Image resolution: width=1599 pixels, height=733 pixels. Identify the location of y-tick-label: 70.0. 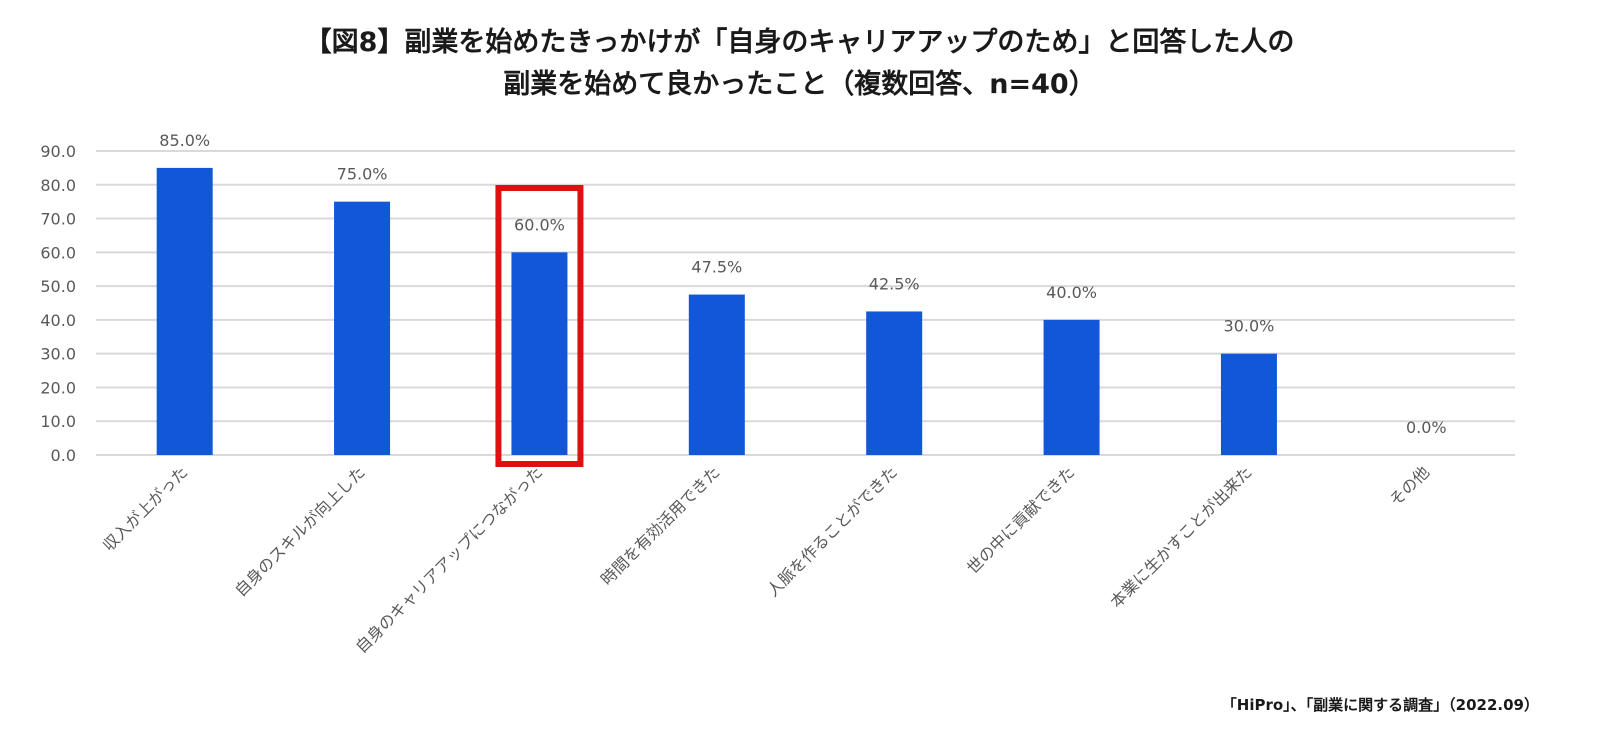
(58, 219).